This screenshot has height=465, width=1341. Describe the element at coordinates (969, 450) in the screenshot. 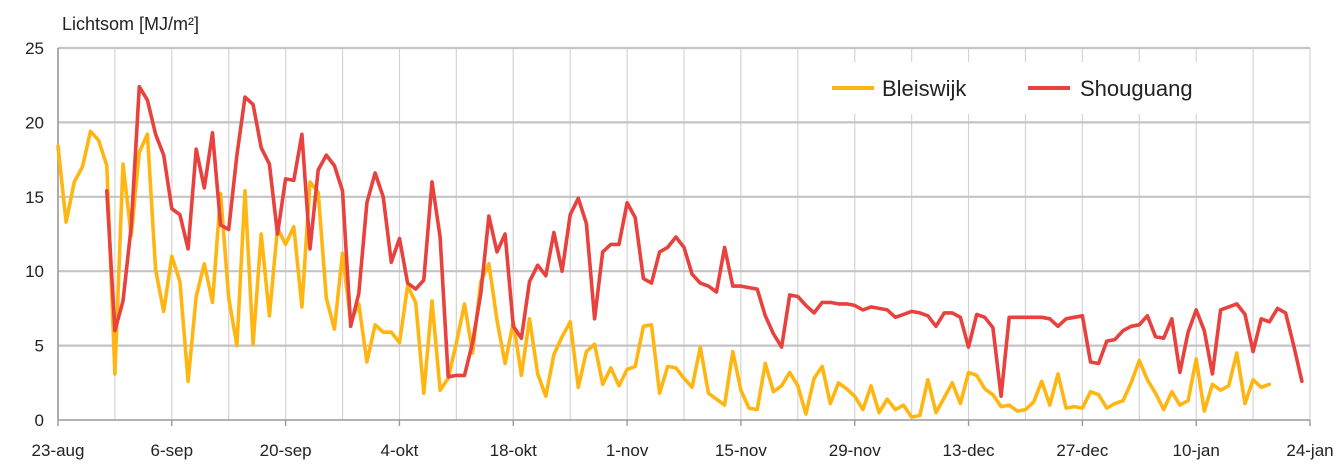

I see `x-tick-label: 13-dec` at that location.